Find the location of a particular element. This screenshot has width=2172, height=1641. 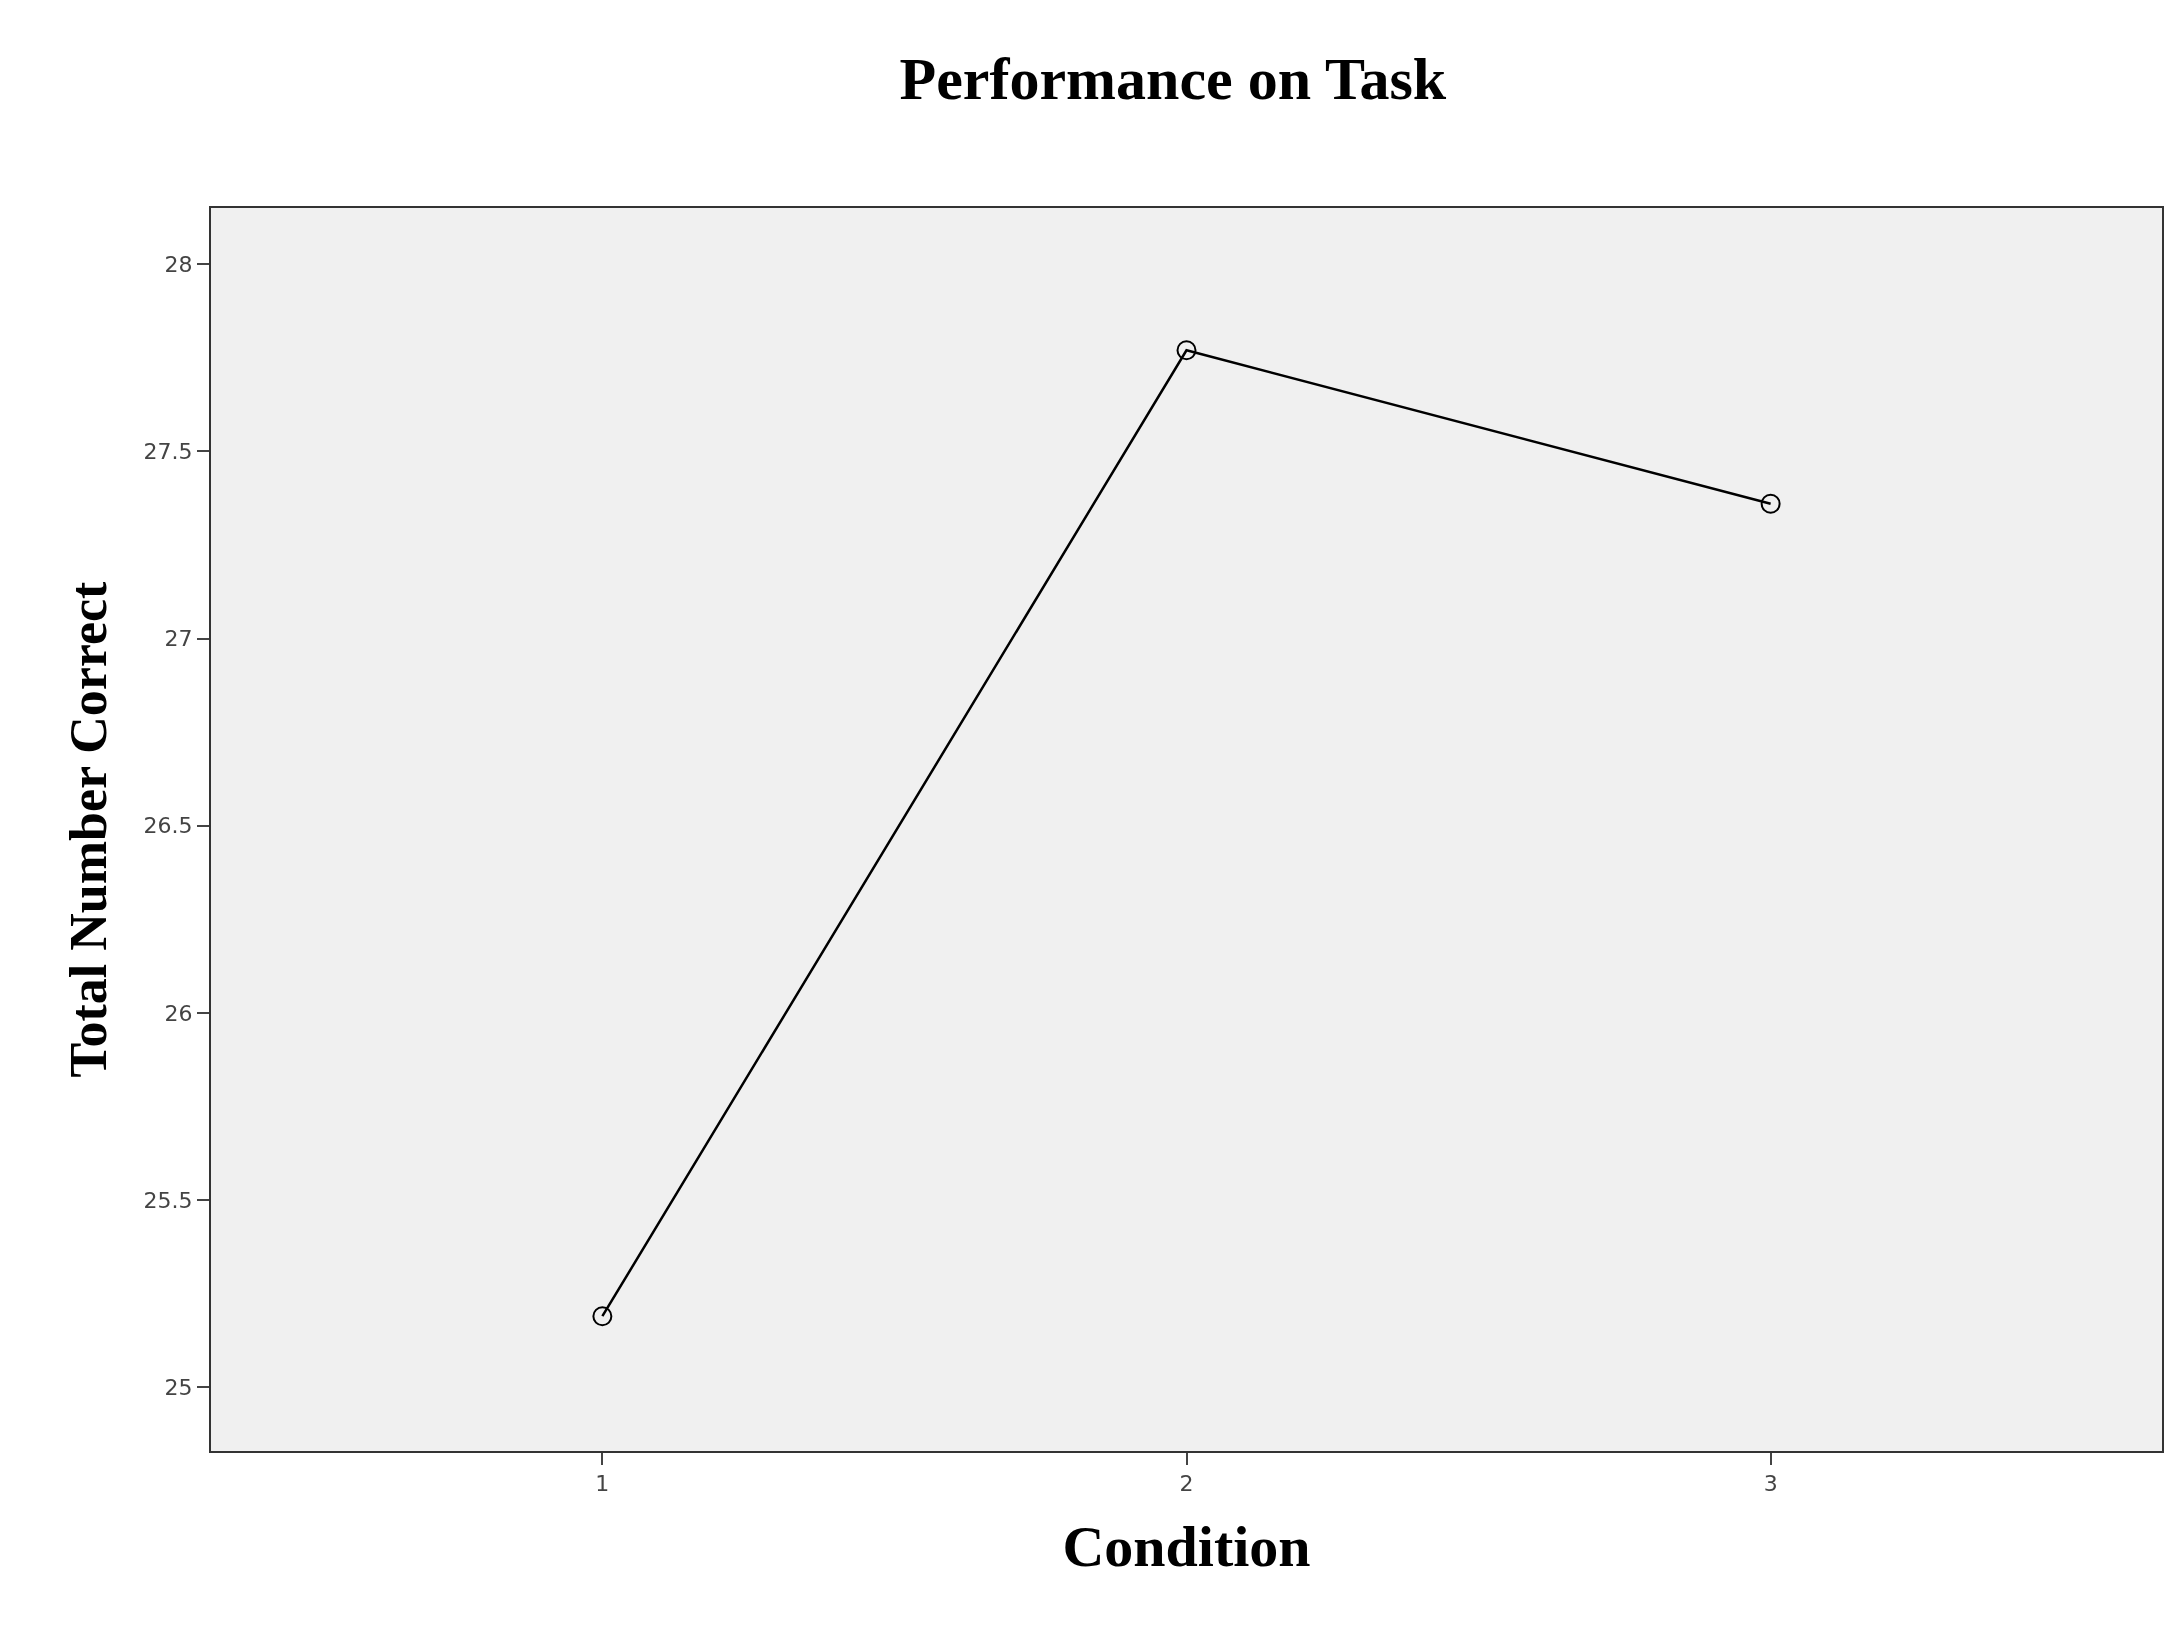

x-tick-label: 2 is located at coordinates (1186, 1484).